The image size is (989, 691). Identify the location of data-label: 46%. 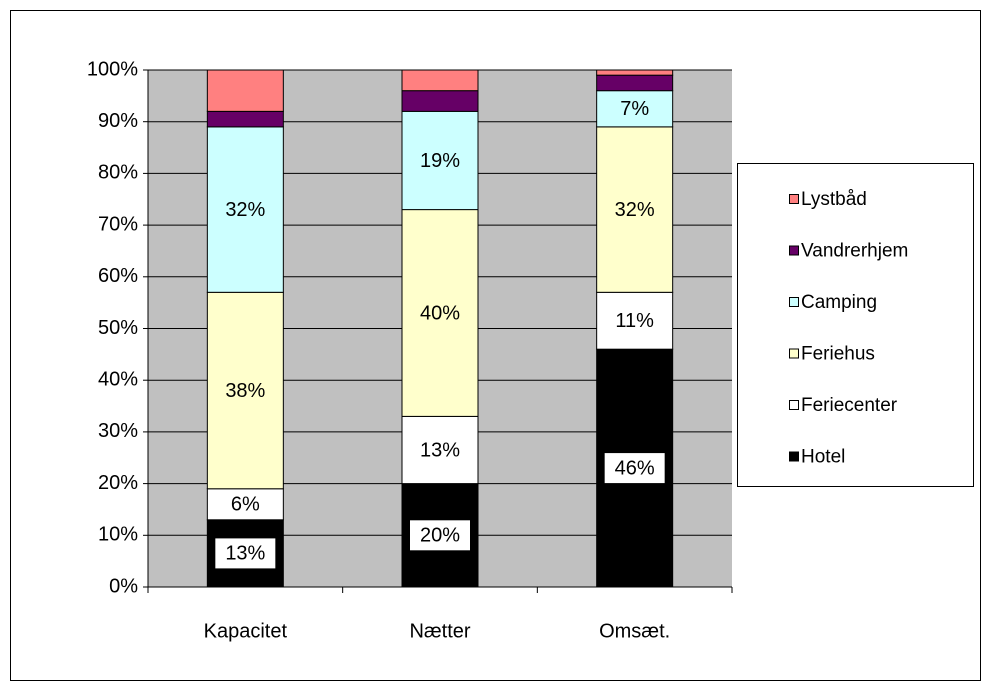
(635, 468).